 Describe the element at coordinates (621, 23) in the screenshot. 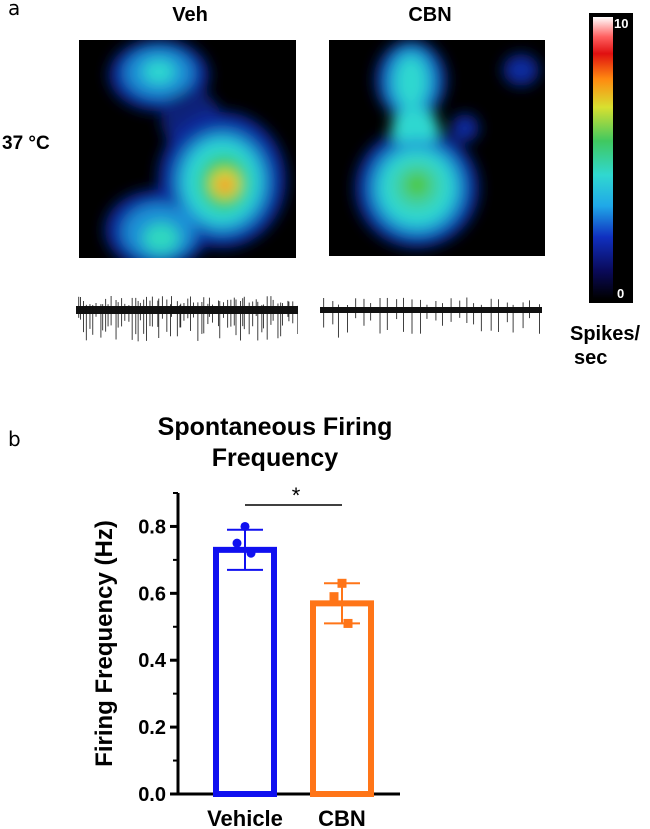

I see `colorbar-max-label: 10` at that location.